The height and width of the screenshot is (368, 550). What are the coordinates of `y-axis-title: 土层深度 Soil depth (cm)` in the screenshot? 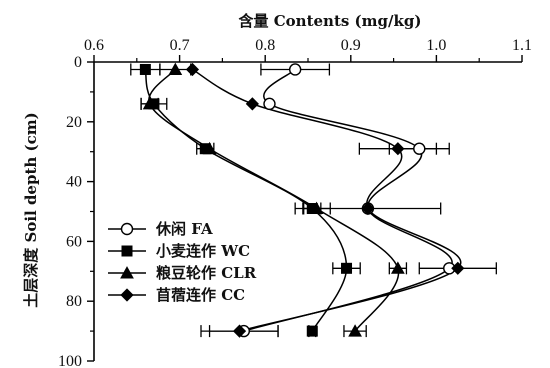 It's located at (31, 209).